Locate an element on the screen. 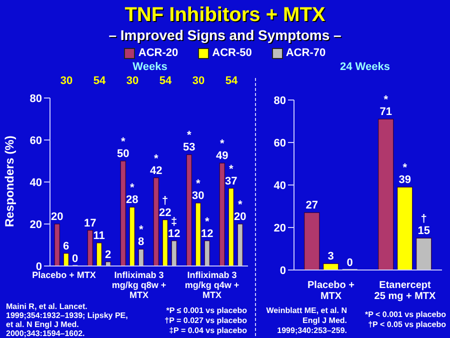 This screenshot has height=338, width=450. text: †P < 0.05 vs placebo is located at coordinates (406, 325).